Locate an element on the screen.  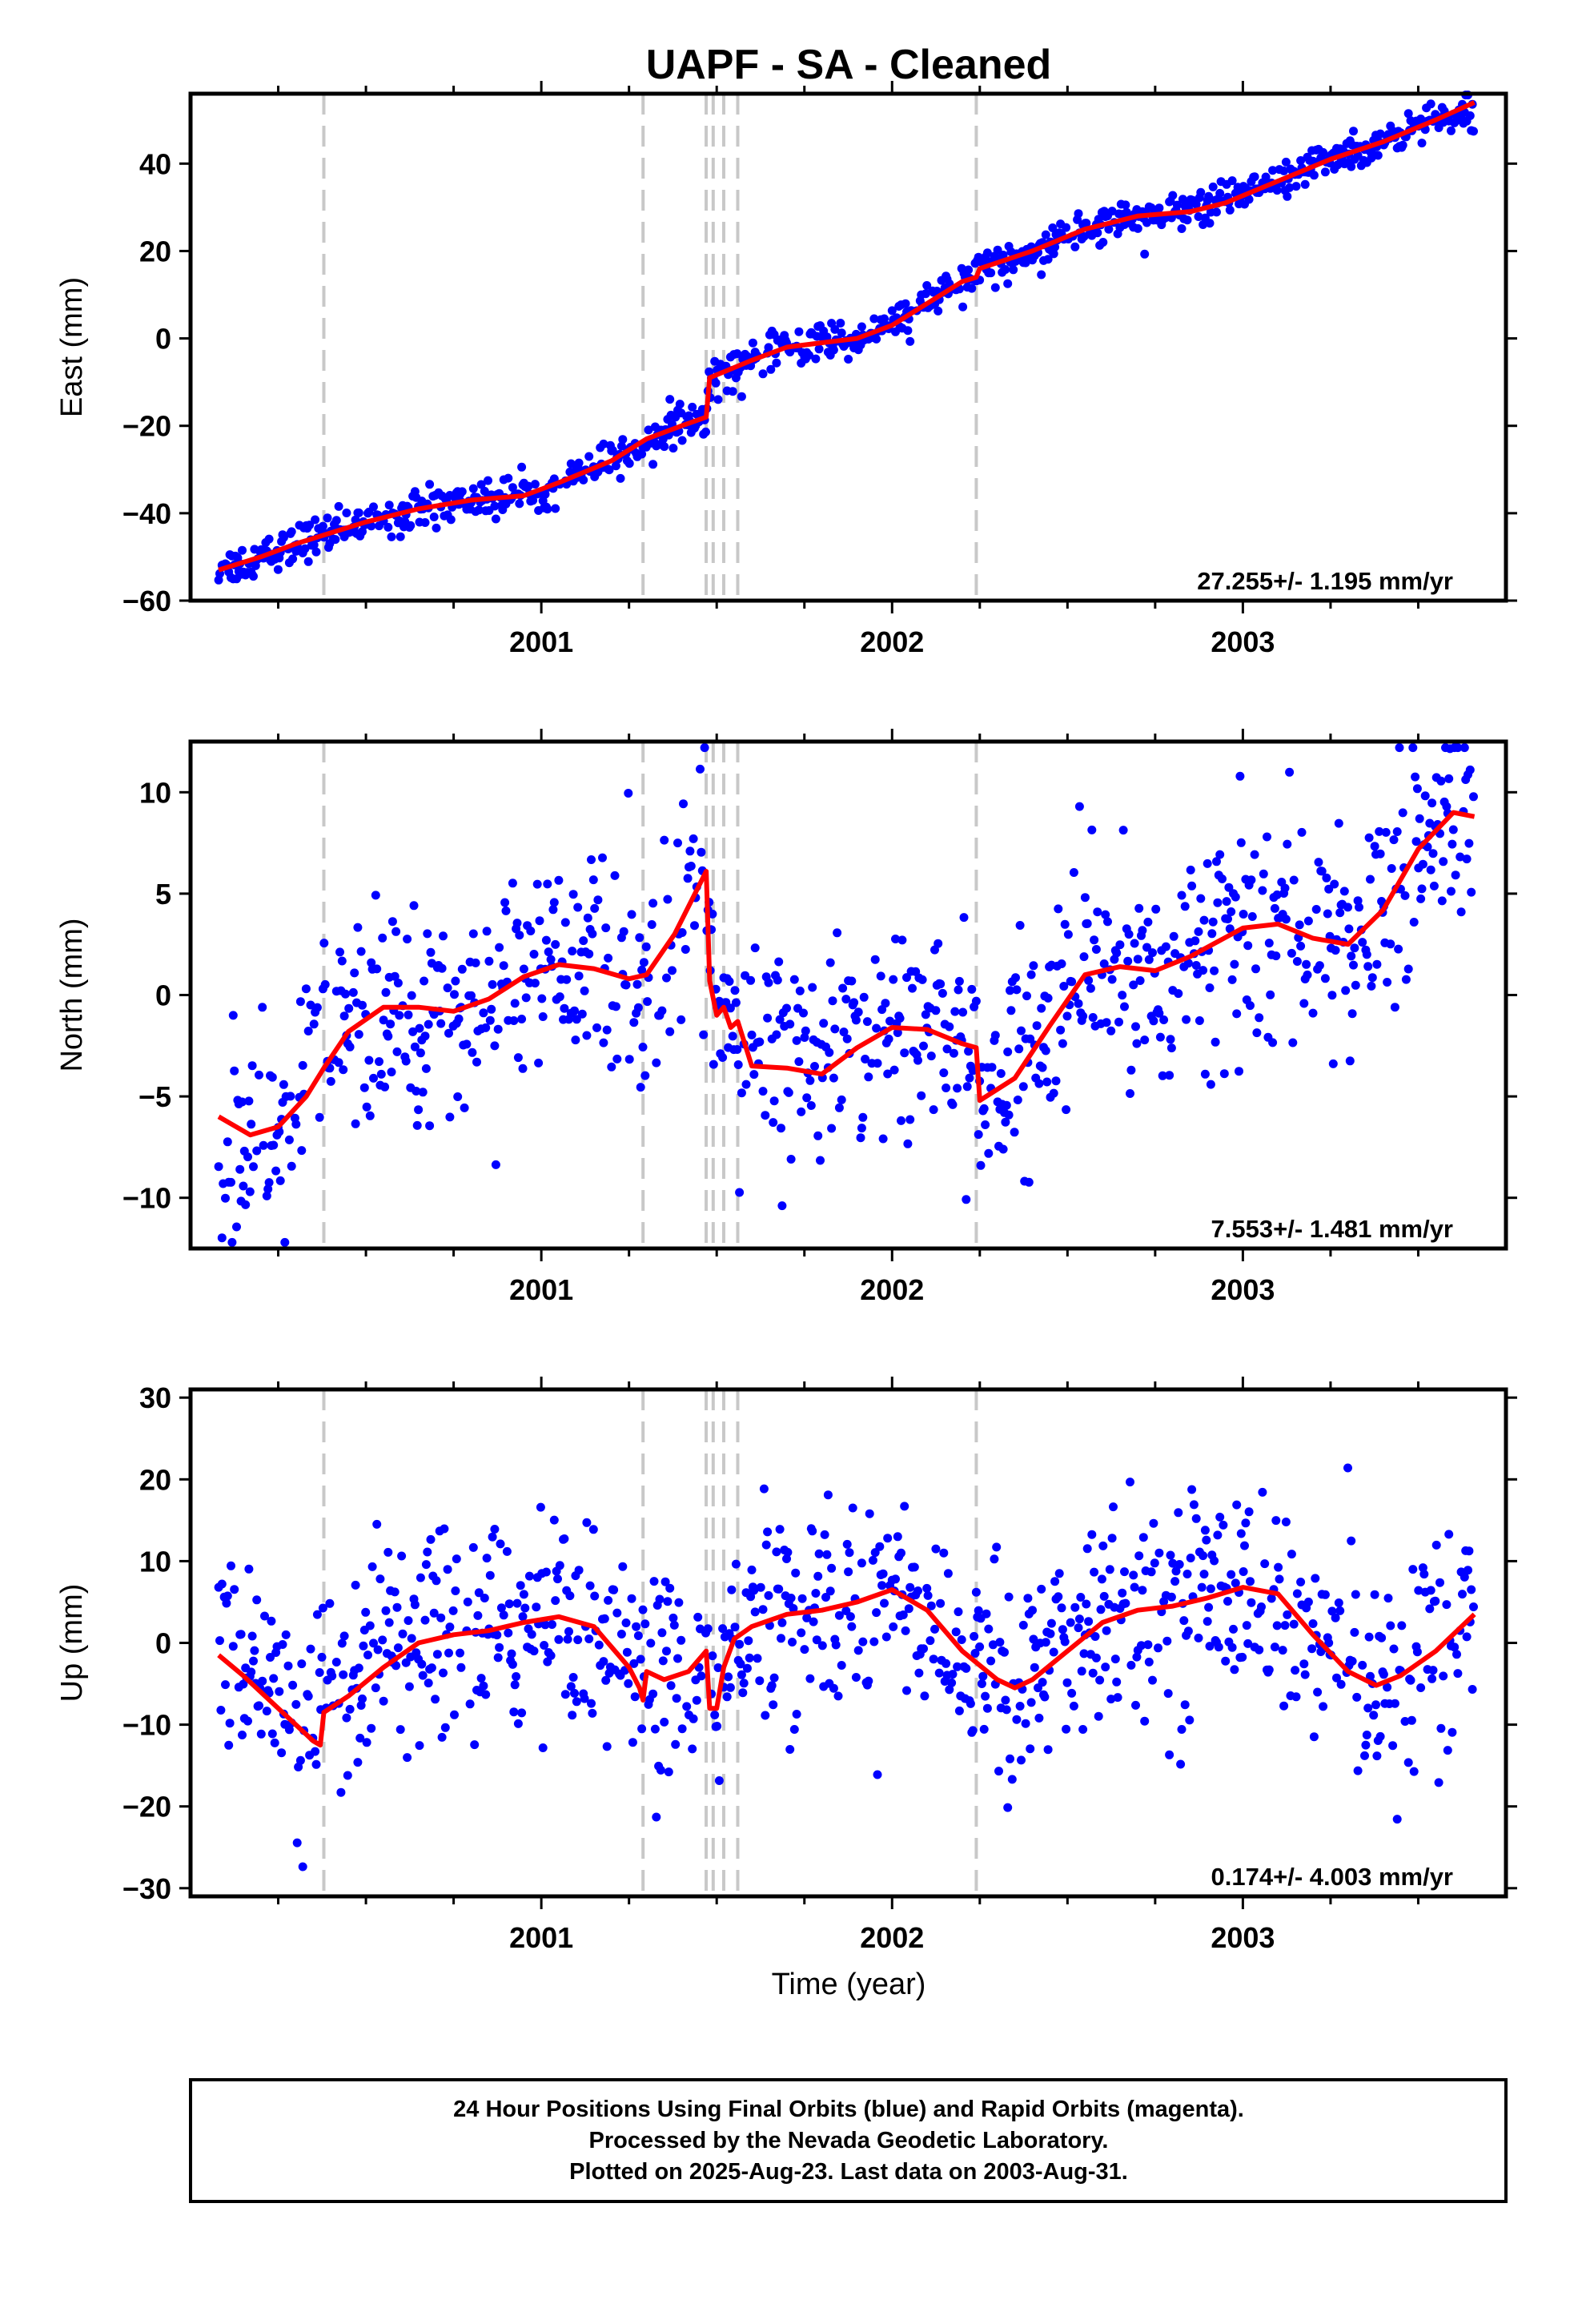
north-y-tick-label: 5 is located at coordinates (163, 894).